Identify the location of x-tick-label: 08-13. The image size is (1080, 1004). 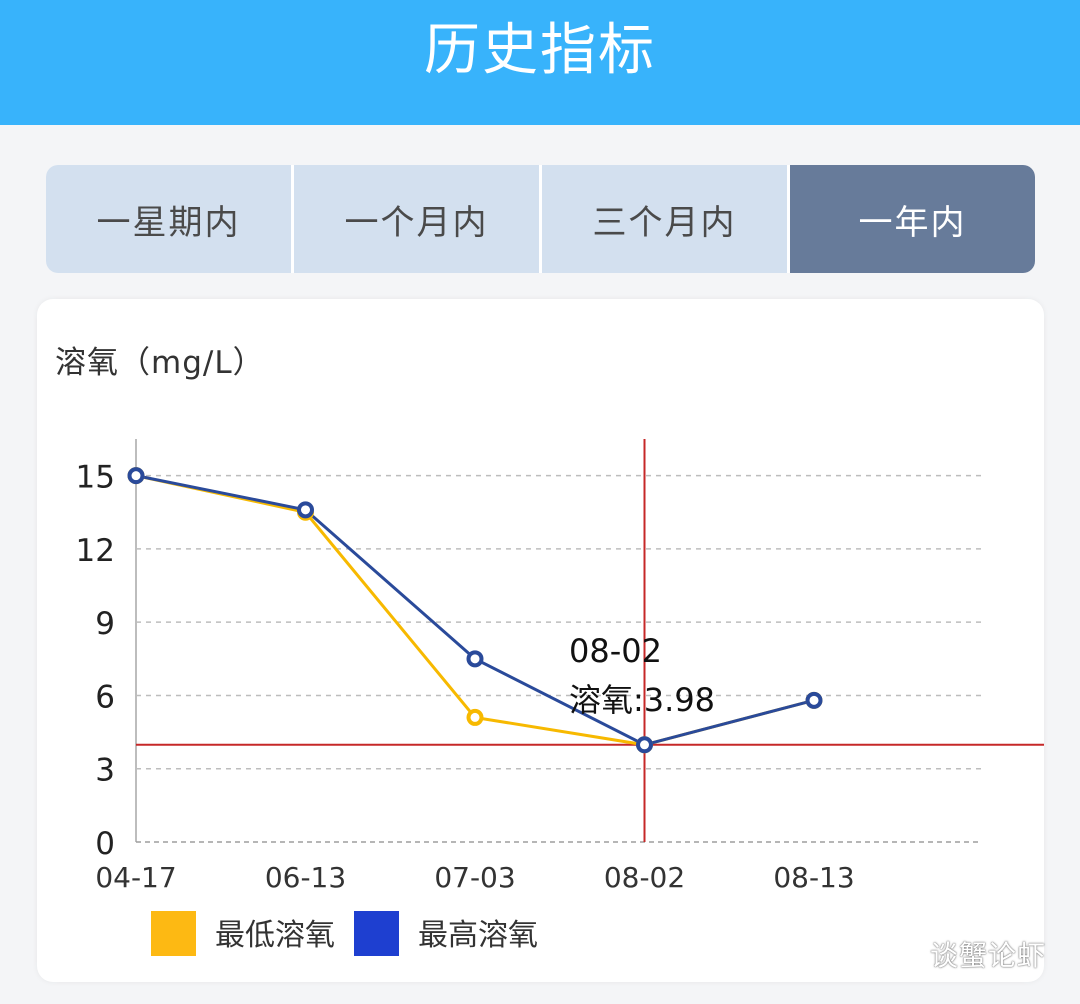
(813, 877).